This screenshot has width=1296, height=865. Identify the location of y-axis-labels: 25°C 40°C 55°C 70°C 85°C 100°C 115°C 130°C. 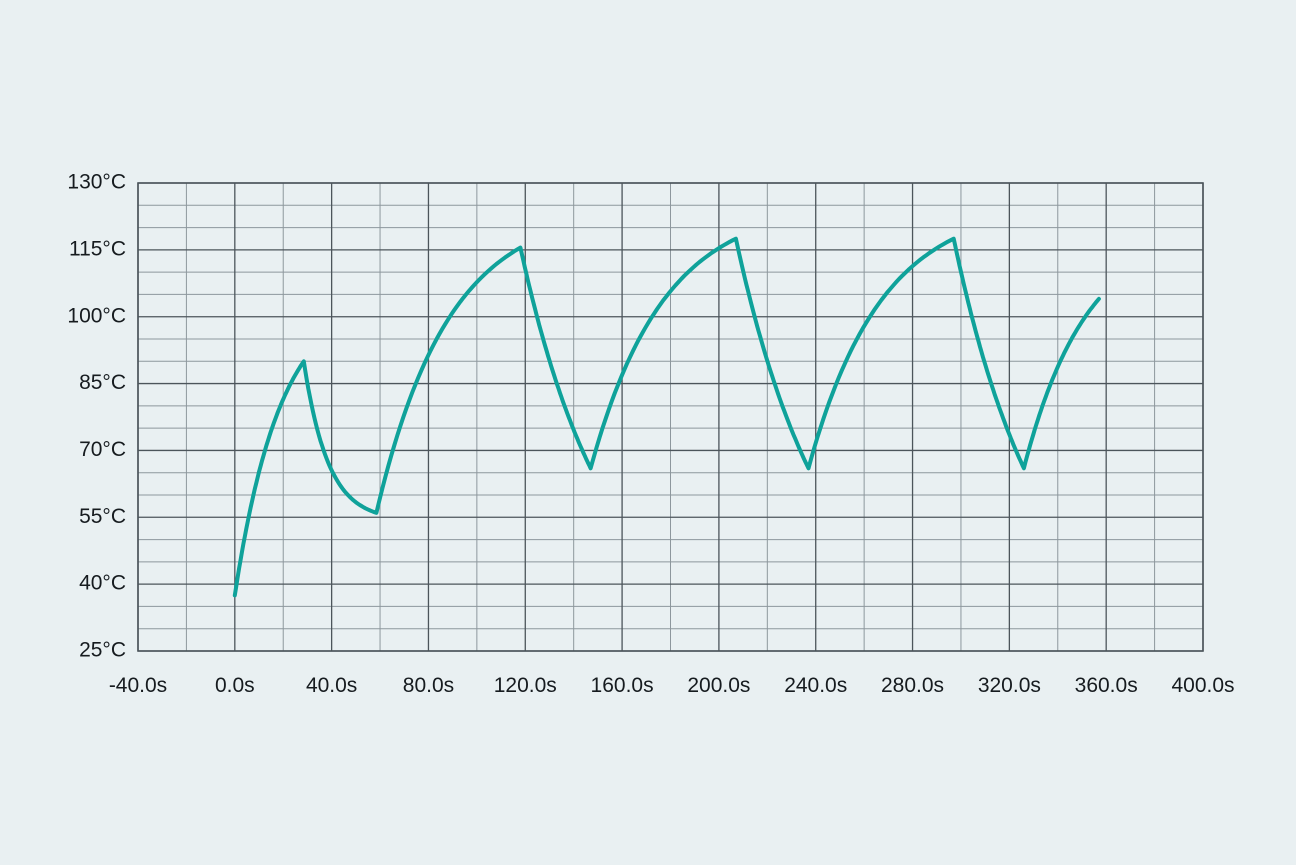
(96, 416).